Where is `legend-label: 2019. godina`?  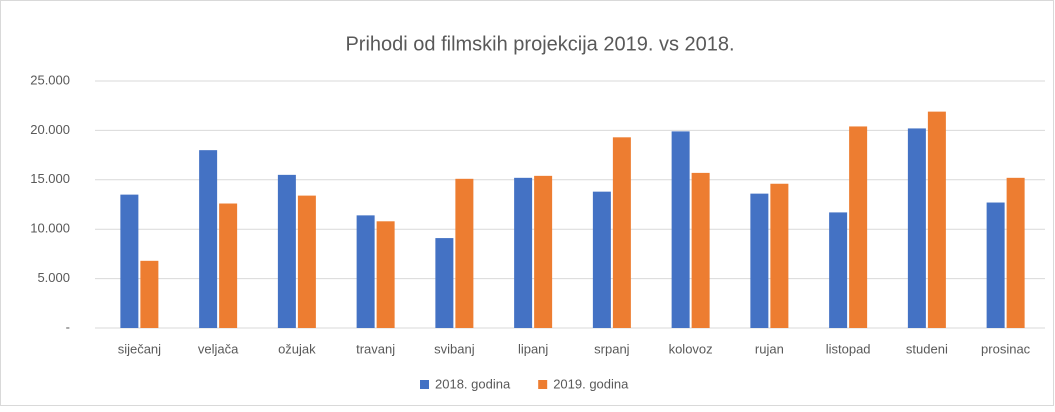 legend-label: 2019. godina is located at coordinates (591, 383).